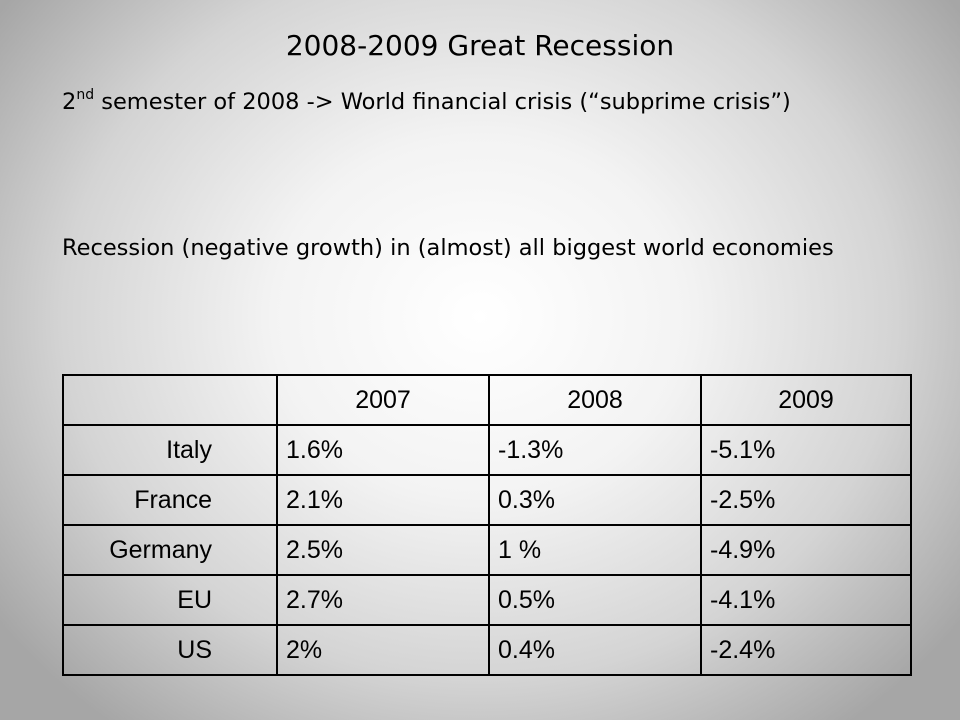 This screenshot has width=960, height=720. I want to click on value-cell: 0.4%, so click(595, 650).